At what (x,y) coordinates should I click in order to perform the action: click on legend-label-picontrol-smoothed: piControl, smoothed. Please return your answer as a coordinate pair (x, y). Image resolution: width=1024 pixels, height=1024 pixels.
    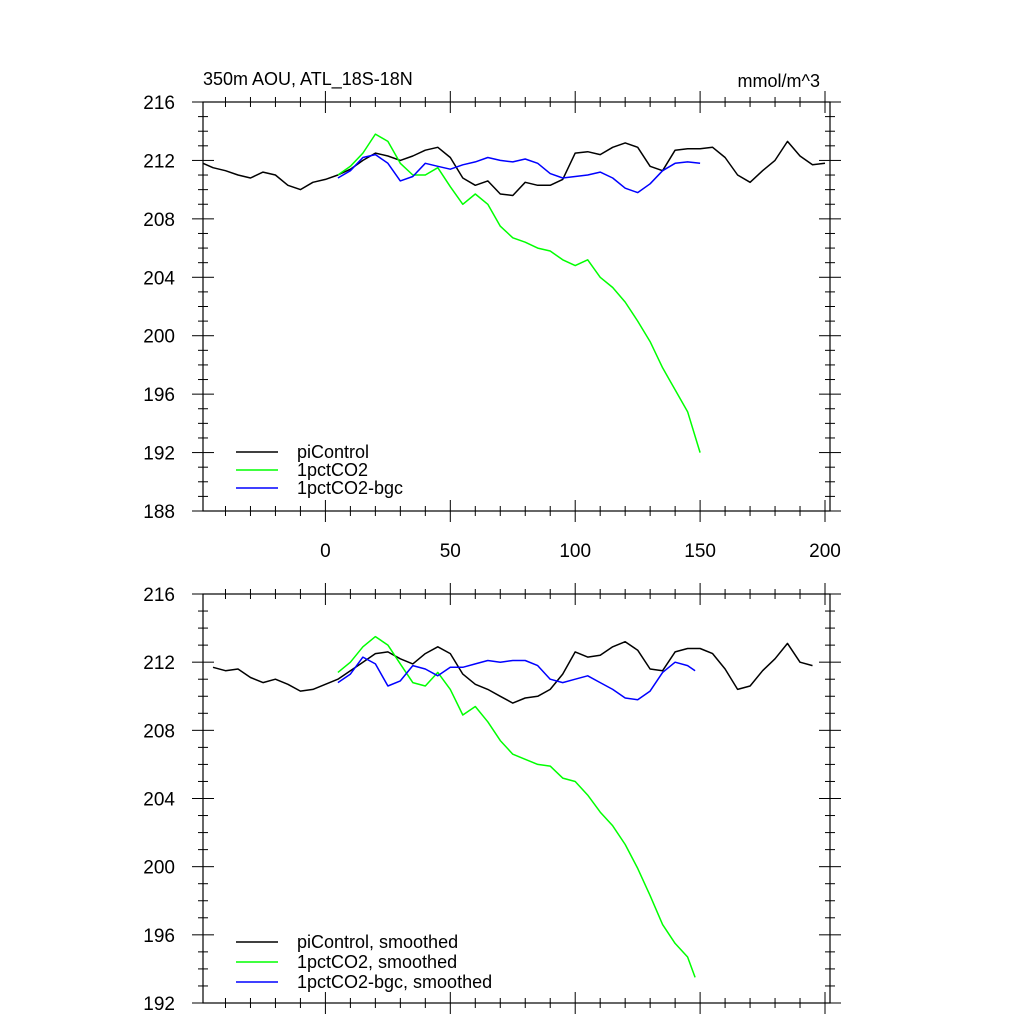
    Looking at the image, I should click on (377, 942).